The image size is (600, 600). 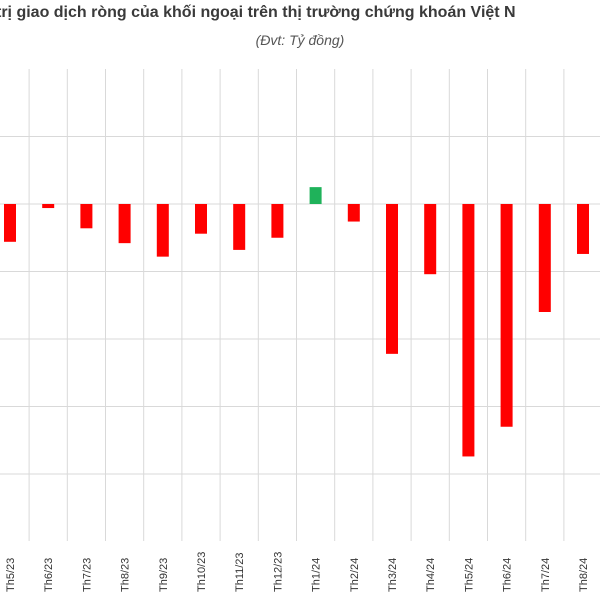 I want to click on bar-Th8/24, so click(x=583, y=229).